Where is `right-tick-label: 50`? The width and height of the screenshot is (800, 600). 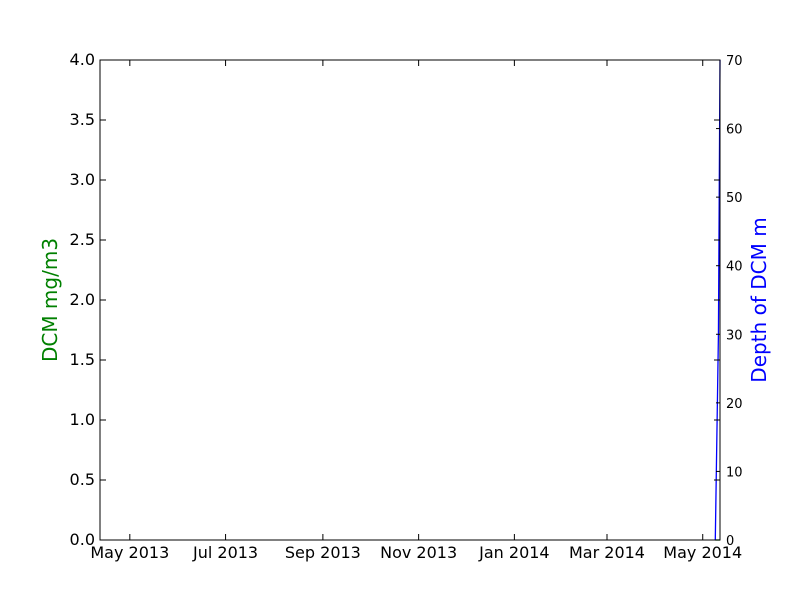
right-tick-label: 50 is located at coordinates (734, 198).